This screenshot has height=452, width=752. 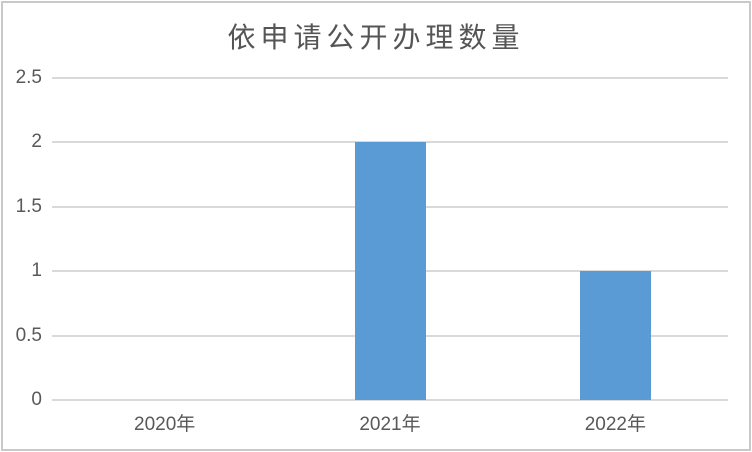 I want to click on x-axis-tick-label: 2022年, so click(x=615, y=424).